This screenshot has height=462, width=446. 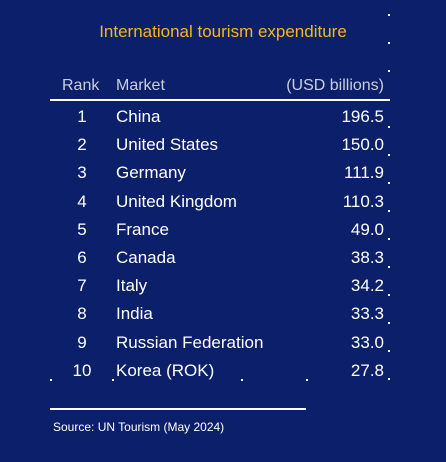 I want to click on table-title: International tourism expenditure, so click(x=223, y=31).